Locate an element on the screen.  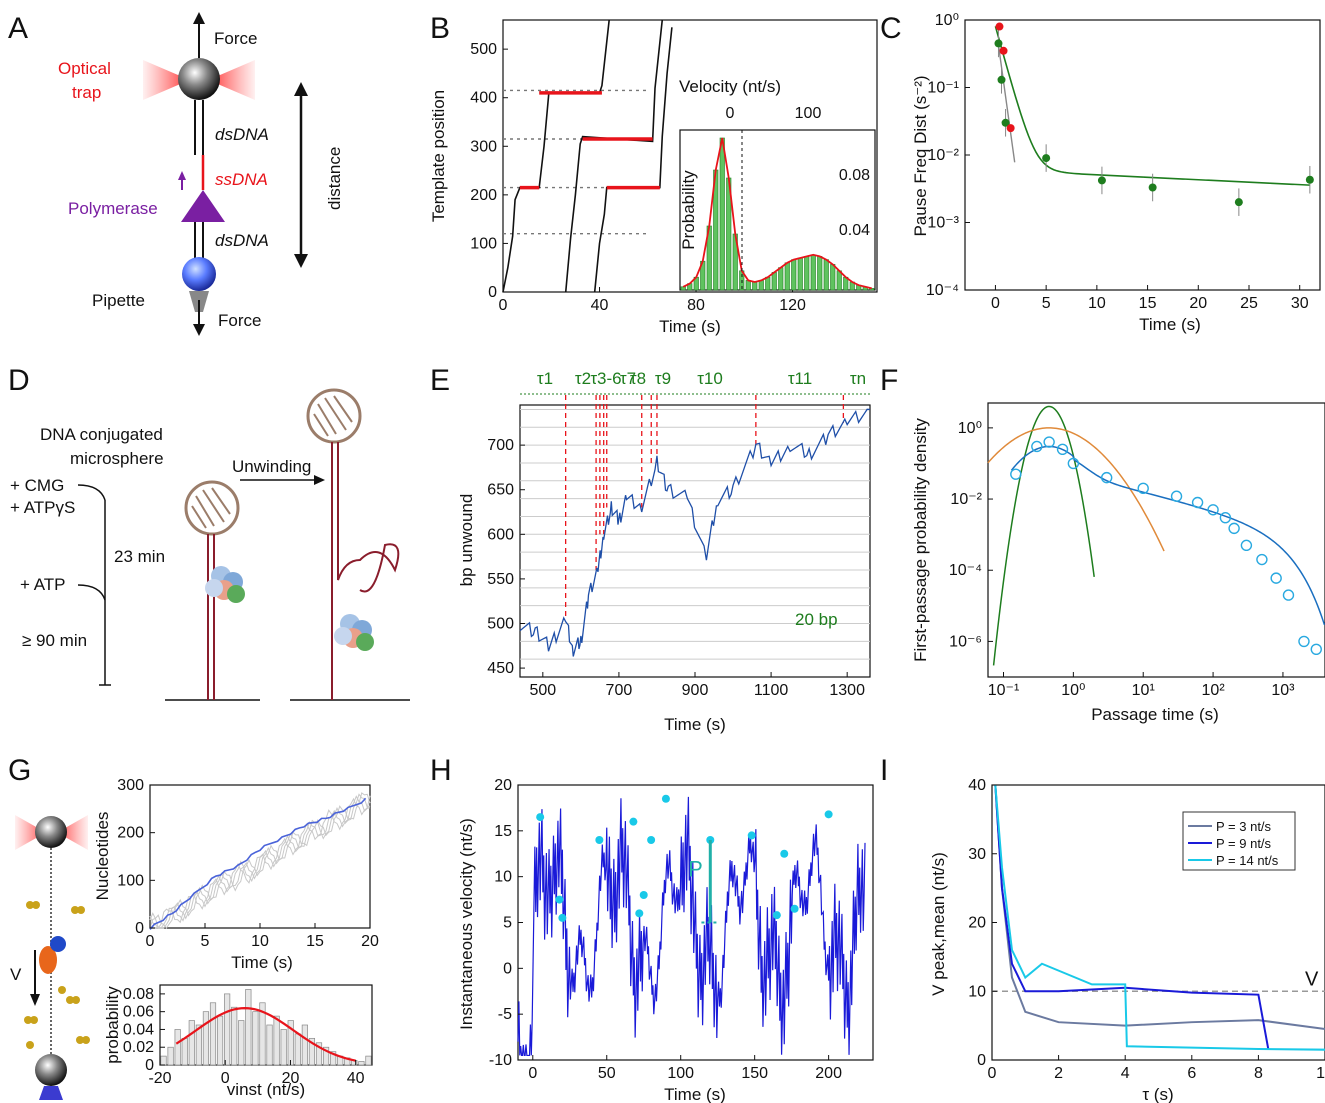
y-axis-label: probability is located at coordinates (112, 1025).